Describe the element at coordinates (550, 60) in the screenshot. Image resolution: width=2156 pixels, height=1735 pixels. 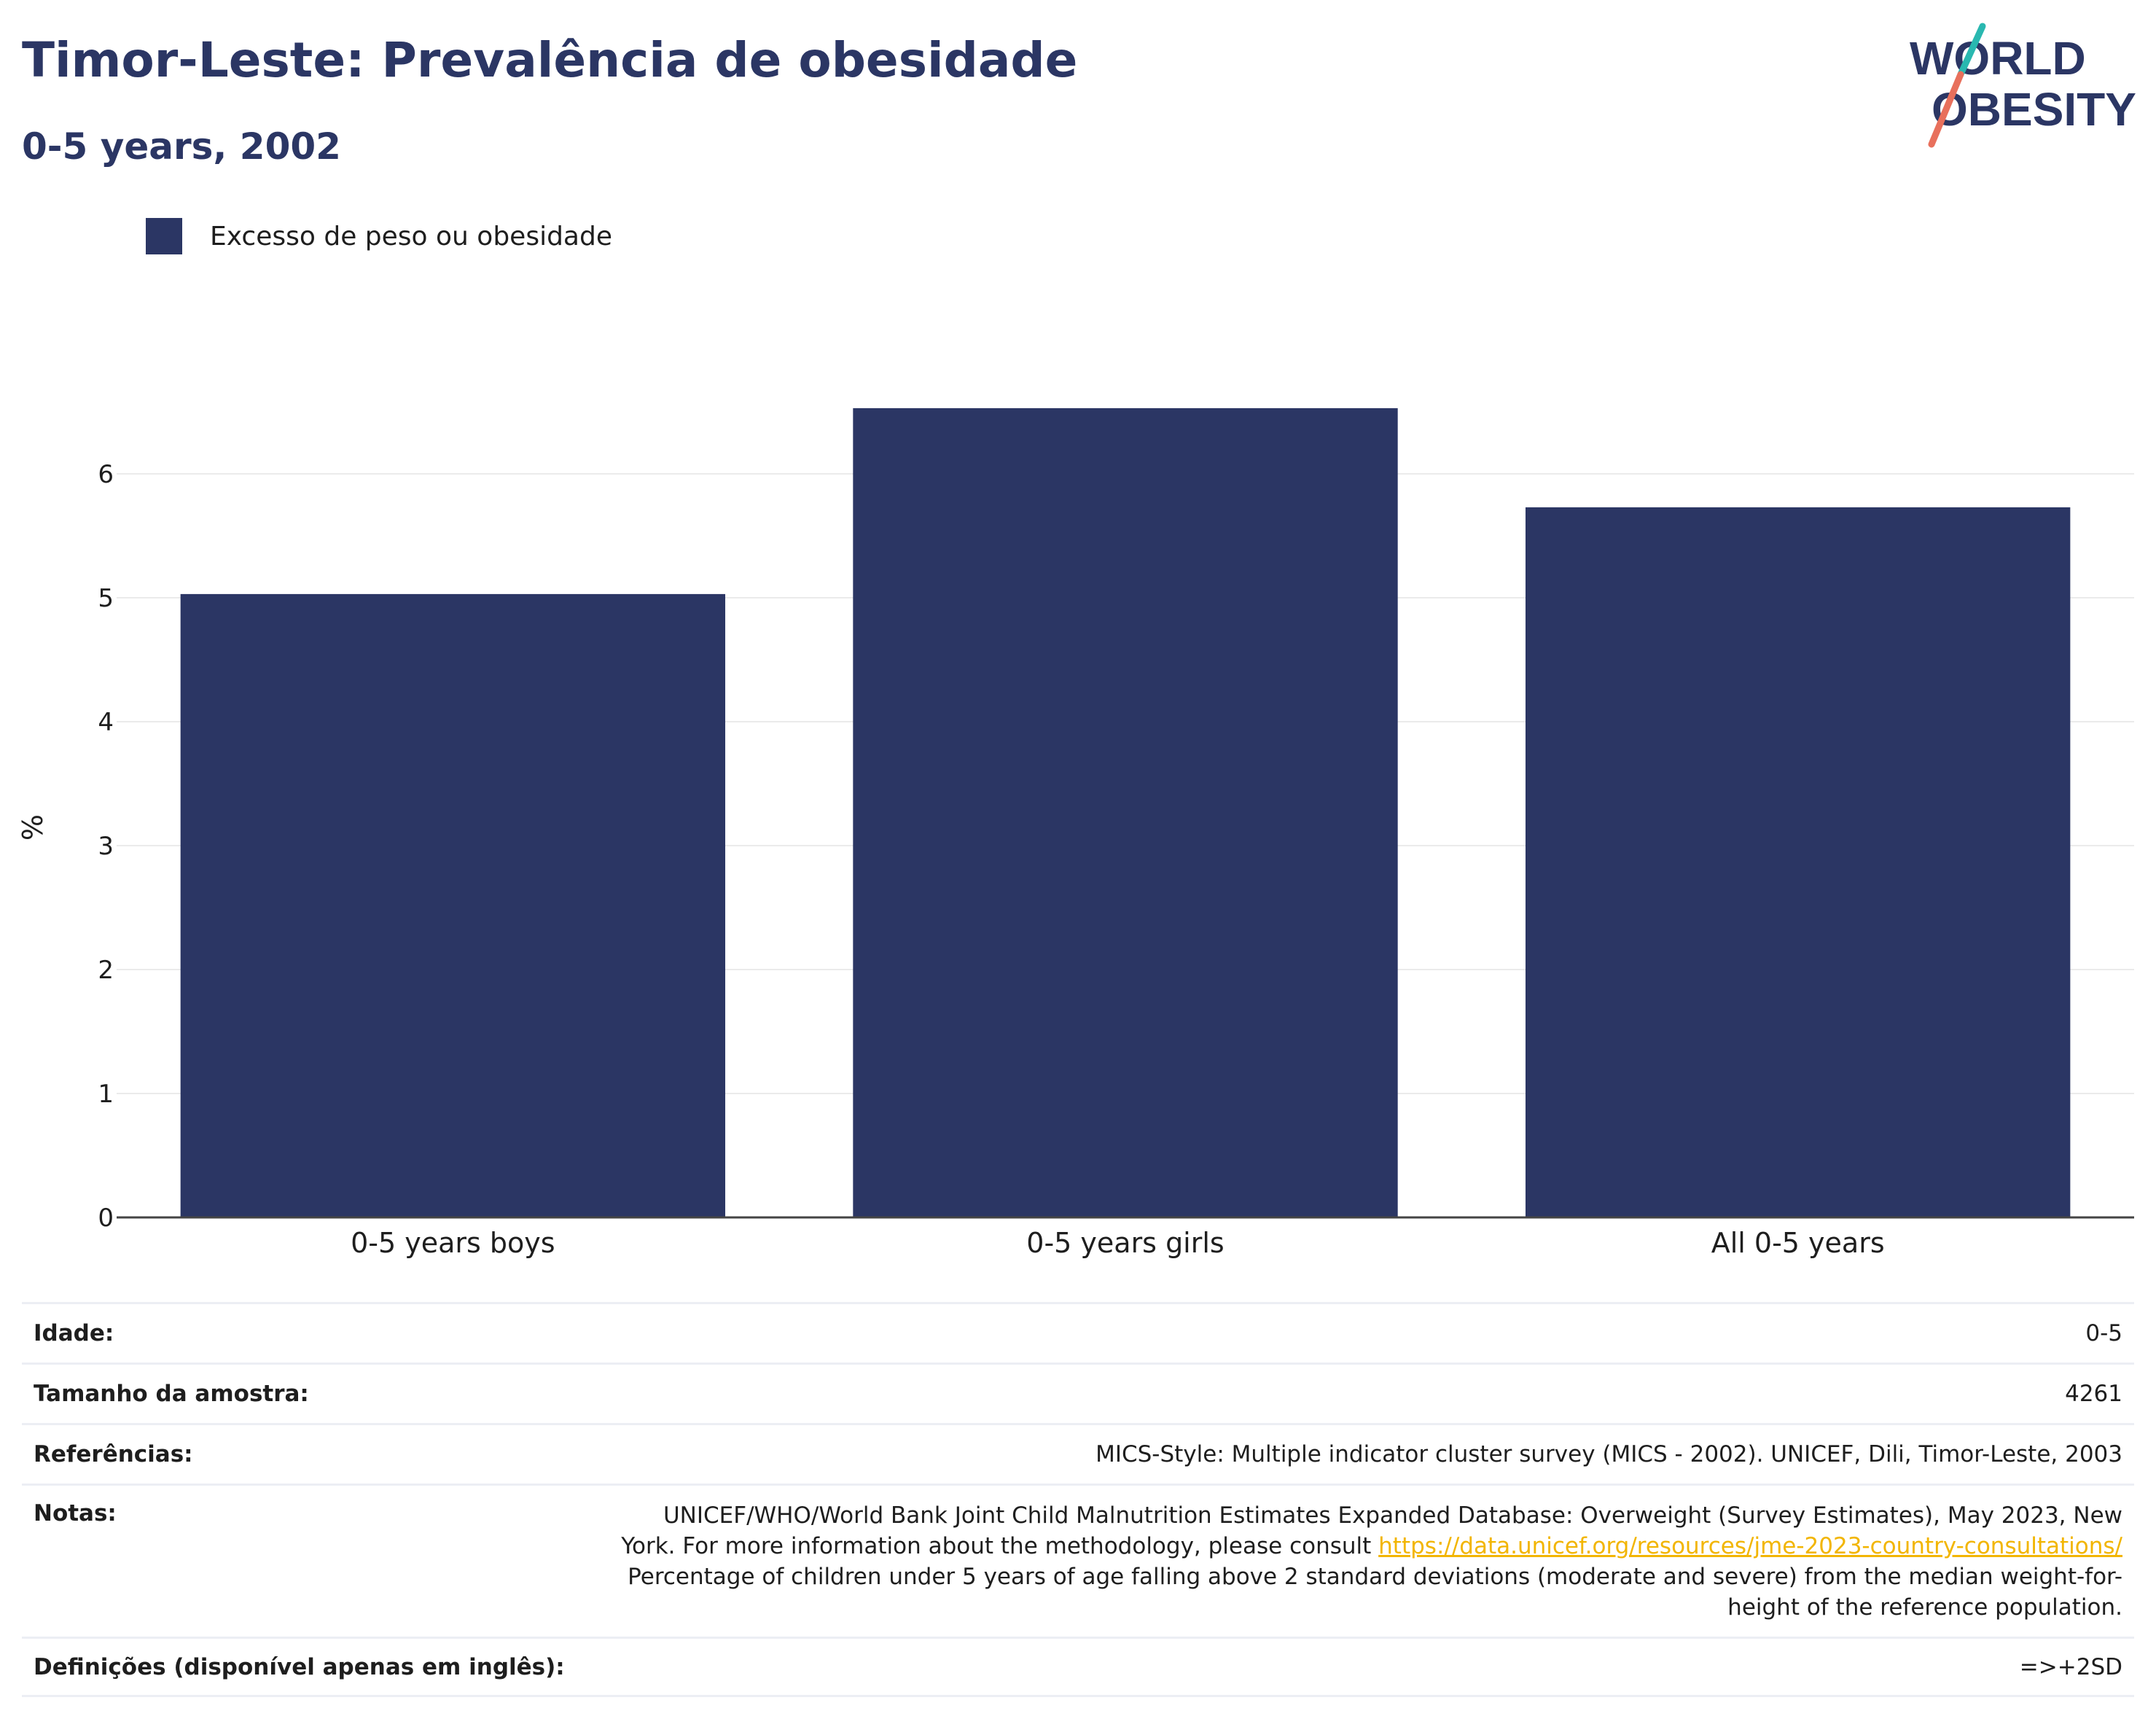
I see `chart-title: Timor-Leste: Prevalência de obesidade` at that location.